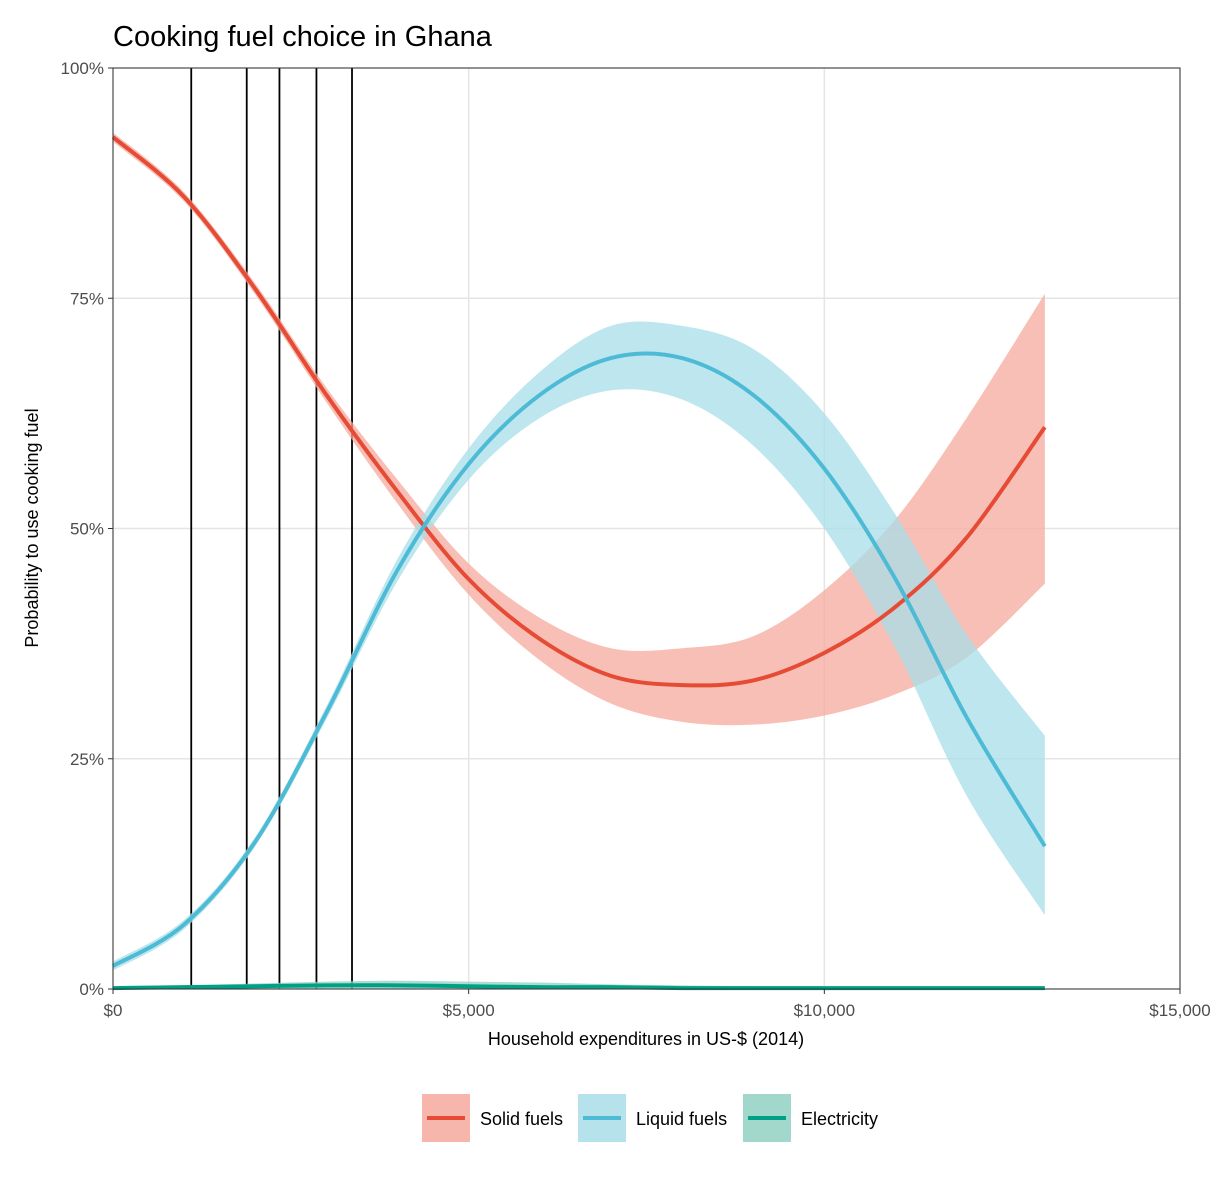 This screenshot has width=1220, height=1181. I want to click on x-axis: $0 $5,000 $10,000 $15,000, so click(657, 1004).